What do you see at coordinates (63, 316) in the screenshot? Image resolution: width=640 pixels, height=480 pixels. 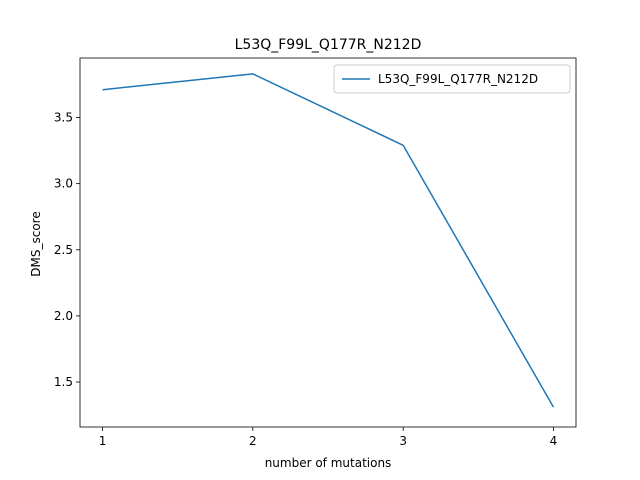 I see `y-tick-label: 2.0` at bounding box center [63, 316].